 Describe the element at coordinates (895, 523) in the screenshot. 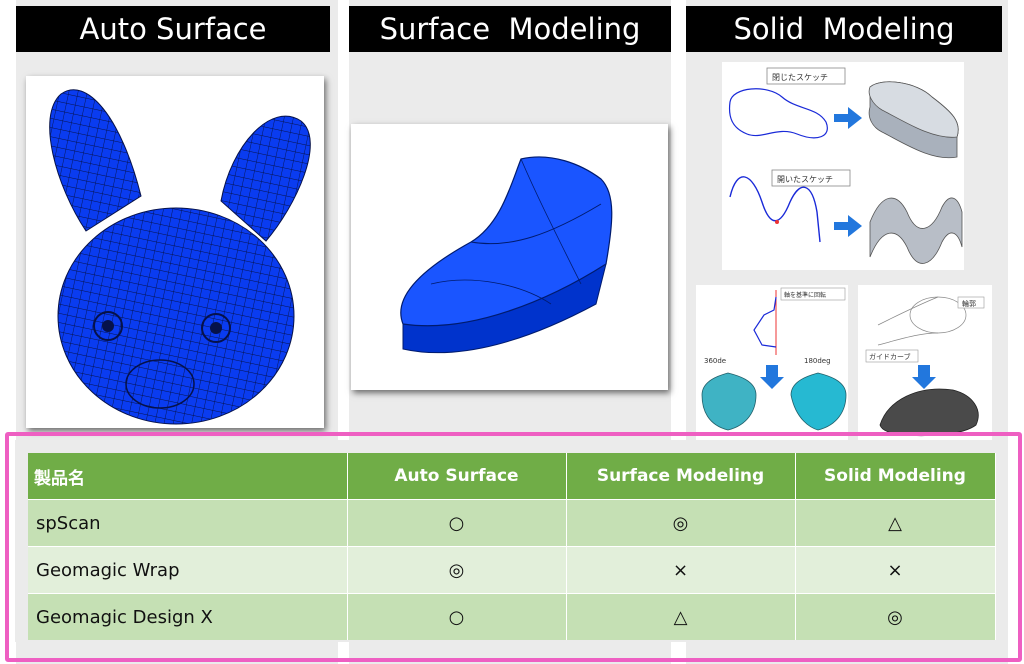

I see `solid-modeling-cell: △` at that location.